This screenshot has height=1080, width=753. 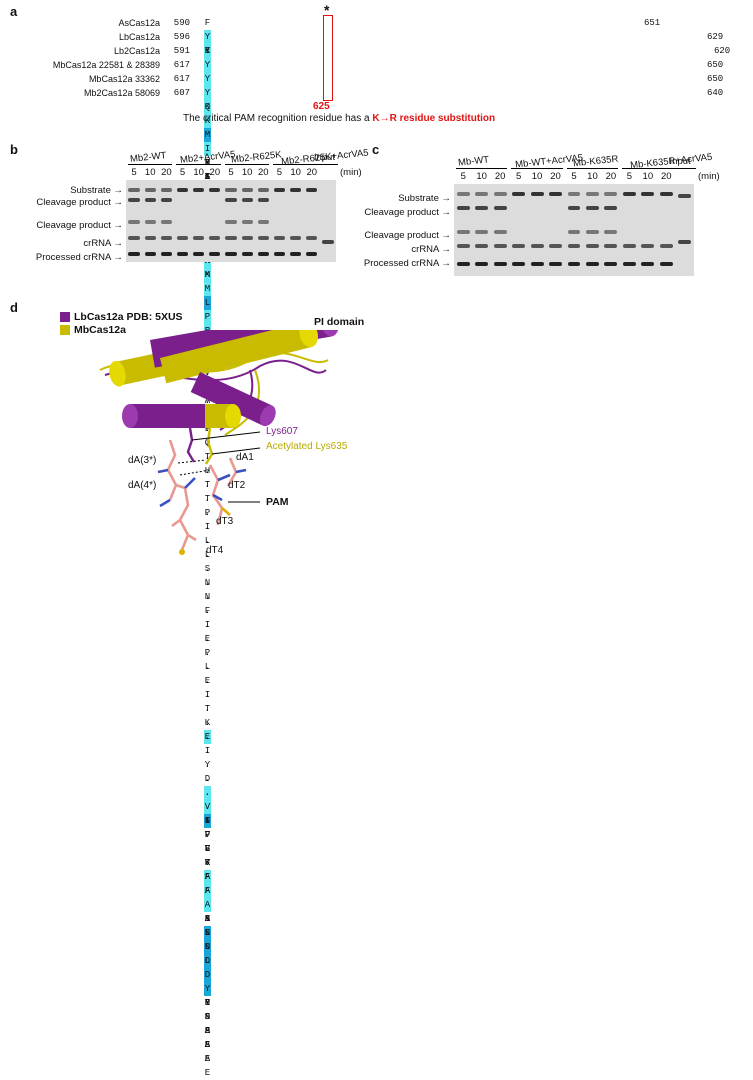 What do you see at coordinates (376, 149) in the screenshot?
I see `panel-c-label: c` at bounding box center [376, 149].